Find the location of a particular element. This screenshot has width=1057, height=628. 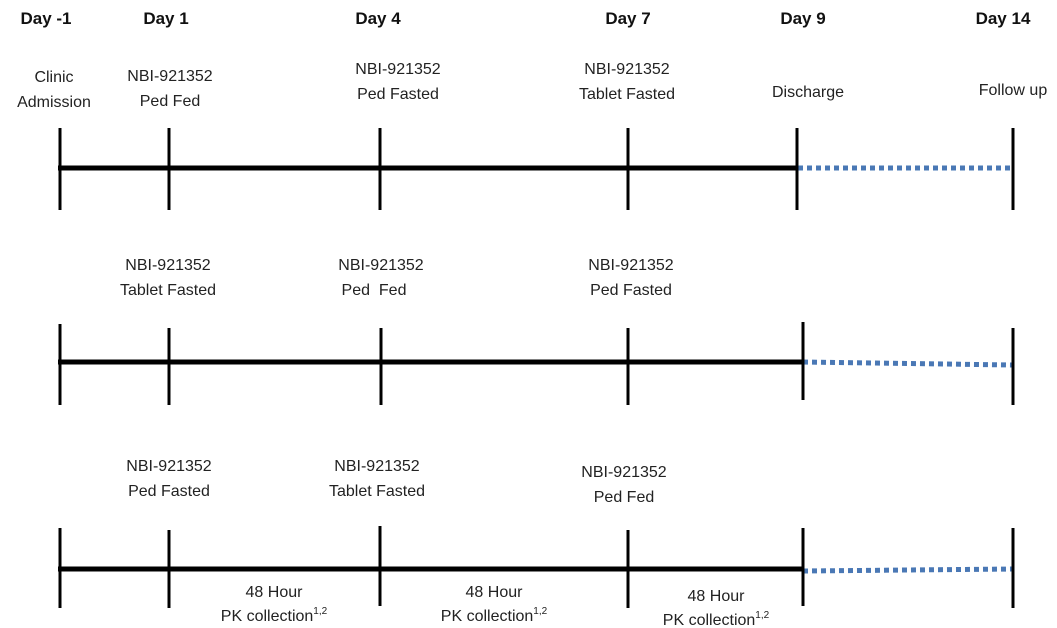

clinic-admission-label-line2: Admission is located at coordinates (54, 102).